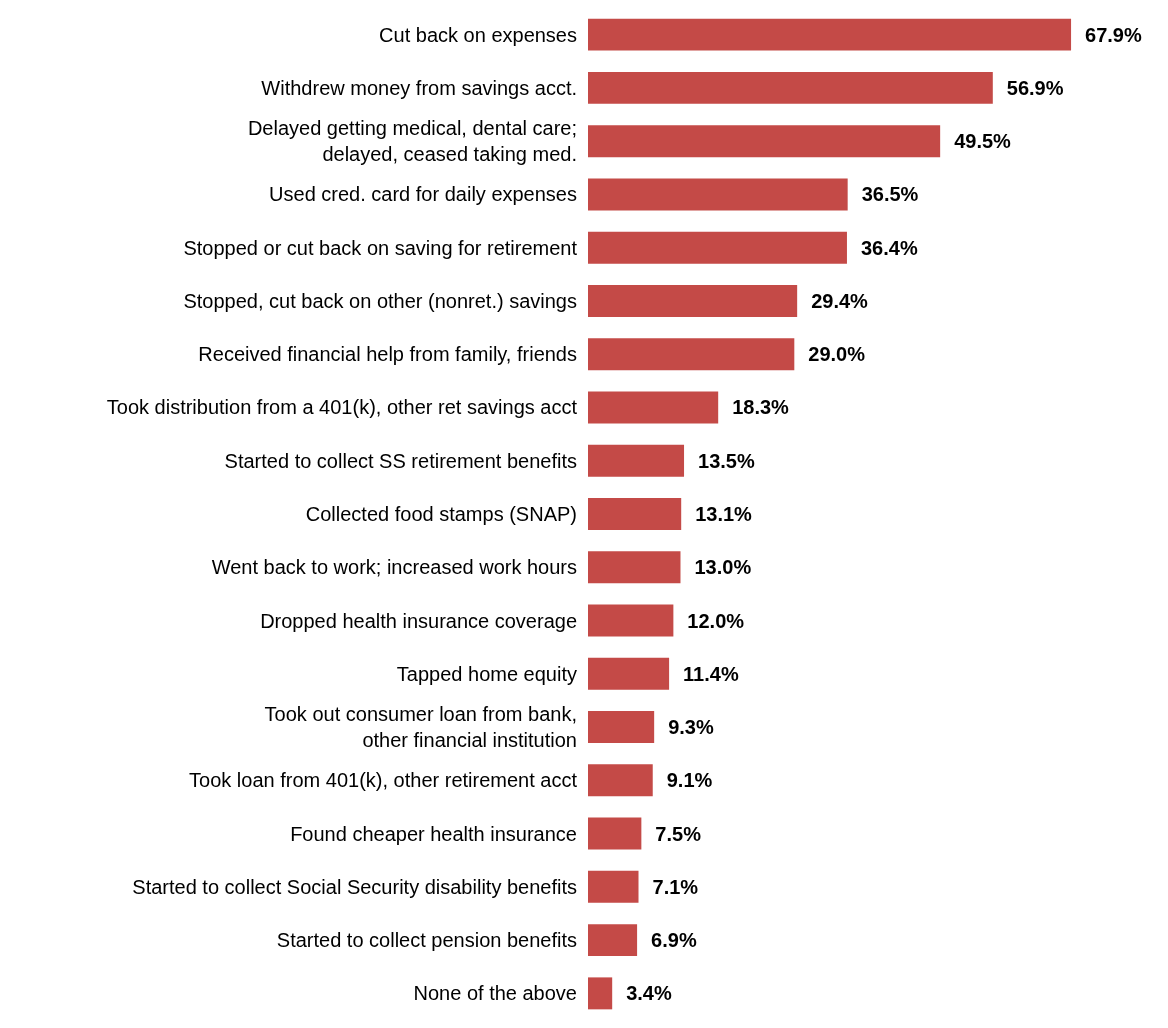  Describe the element at coordinates (394, 567) in the screenshot. I see `y-tick-label: Went back to work; increased work hours` at that location.